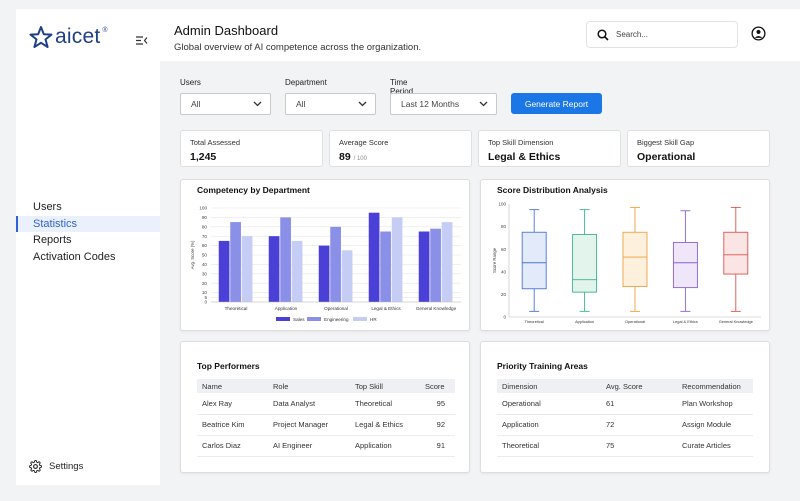  I want to click on y-tick-label: 10, so click(205, 292).